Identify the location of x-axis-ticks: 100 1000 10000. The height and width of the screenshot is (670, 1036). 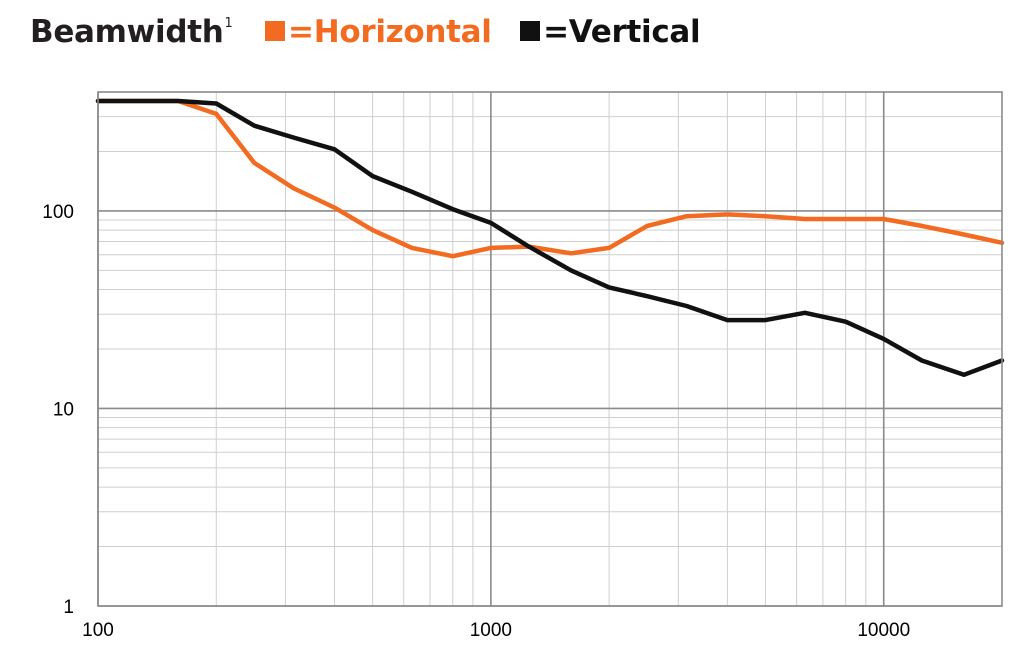
(496, 630).